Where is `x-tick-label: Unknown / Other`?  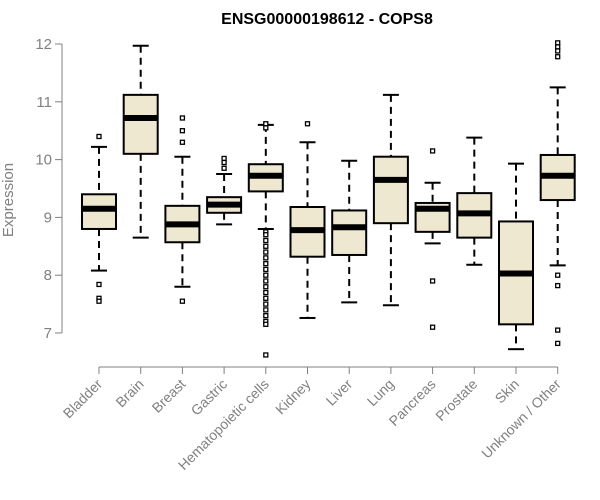 x-tick-label: Unknown / Other is located at coordinates (521, 419).